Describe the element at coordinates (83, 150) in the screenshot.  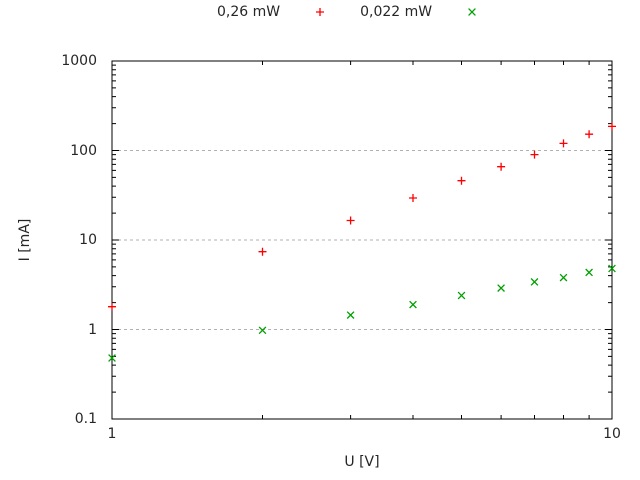
I see `y-tick-label: 100` at that location.